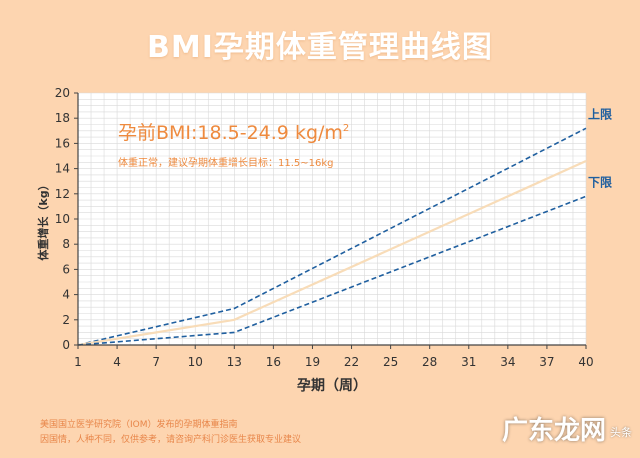 This screenshot has height=458, width=640. What do you see at coordinates (171, 440) in the screenshot?
I see `footer-disclaimer: 因国情，人种不同，仅供参考，请咨询产科门诊医生获取专业建议` at bounding box center [171, 440].